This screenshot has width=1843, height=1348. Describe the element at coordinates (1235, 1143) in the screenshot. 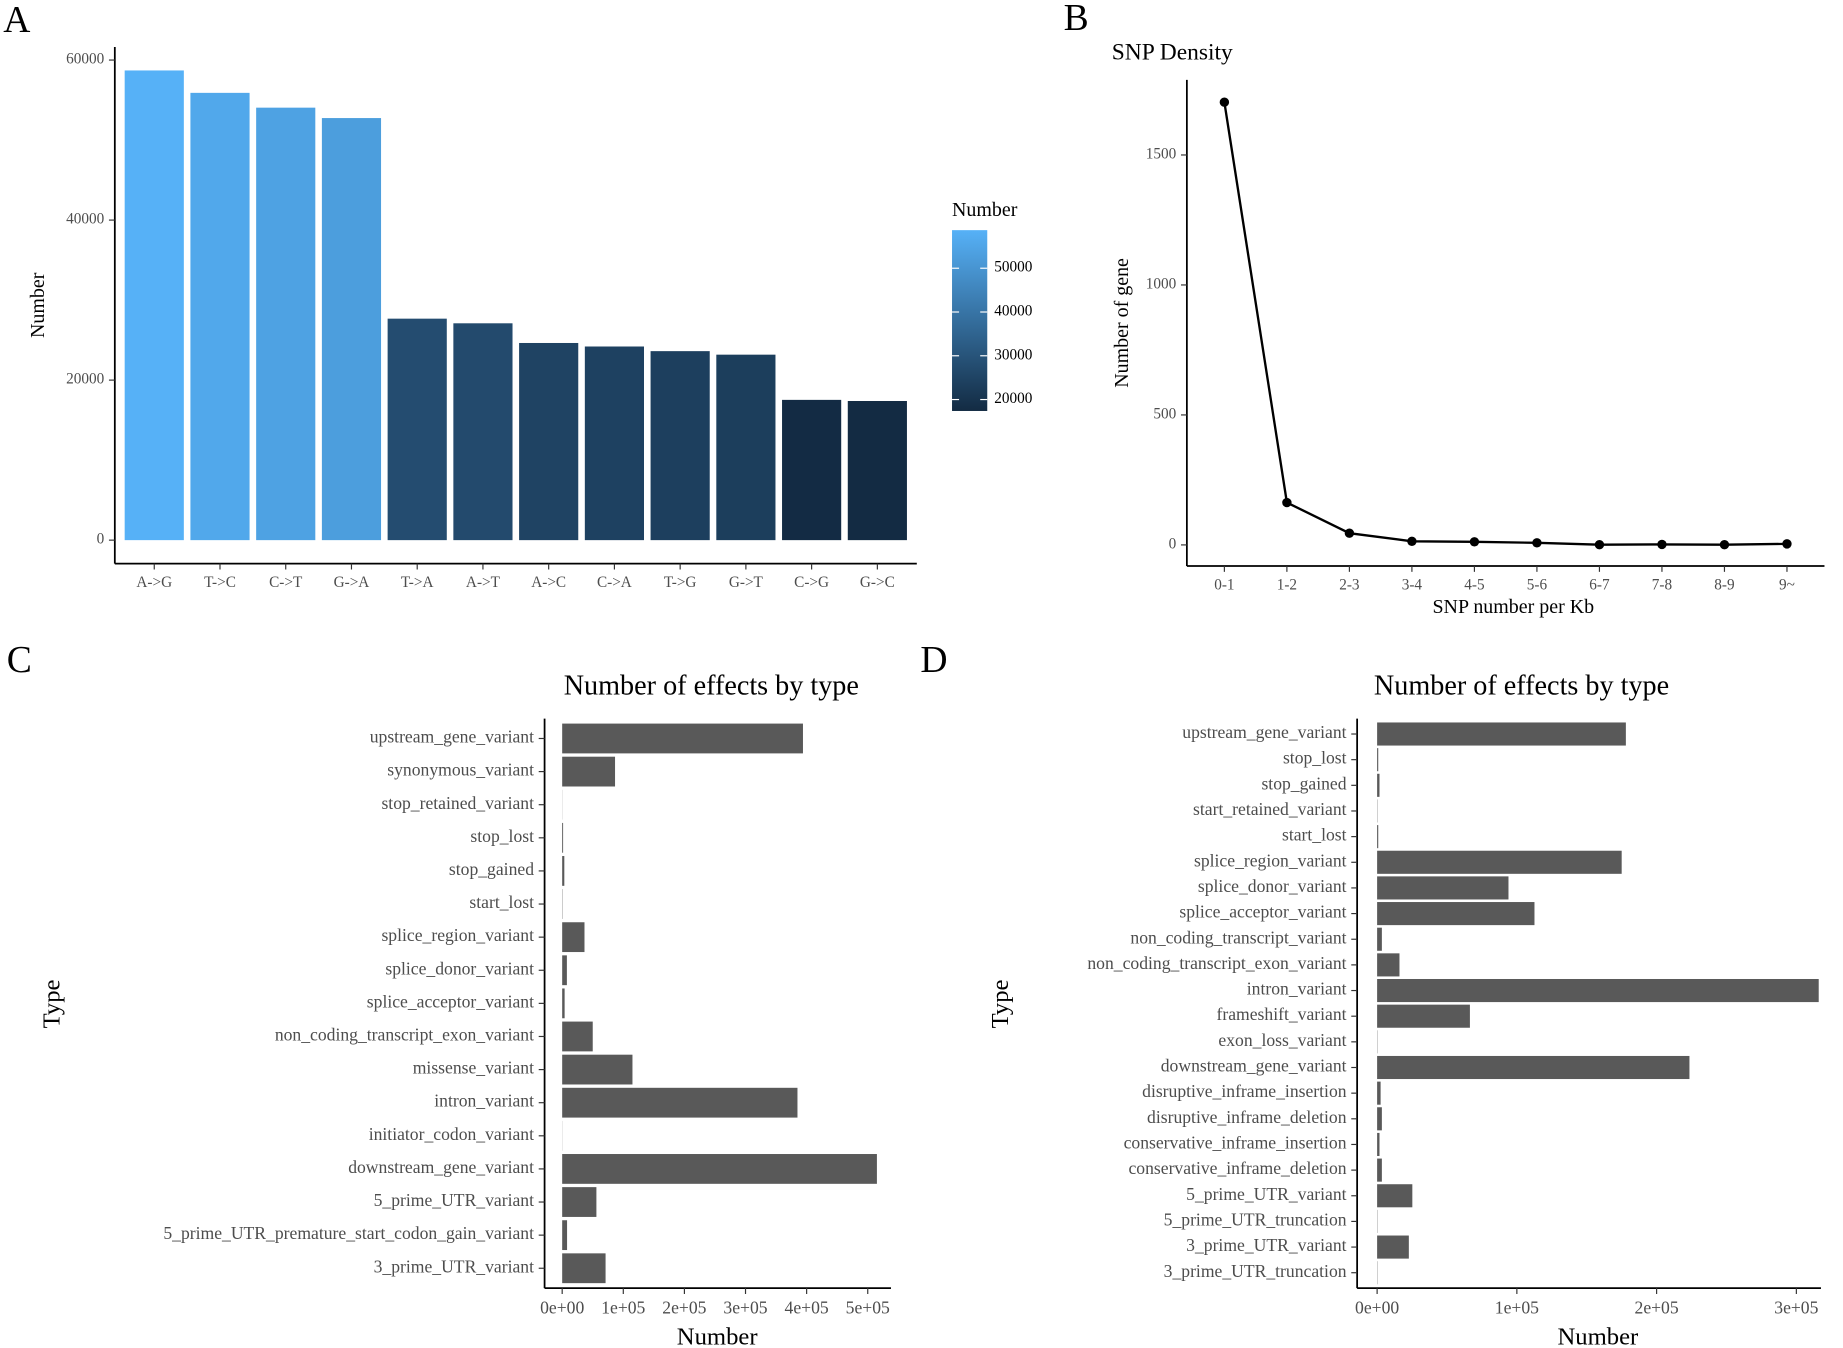

I see `y-tick-label: conservative_inframe_insertion` at that location.